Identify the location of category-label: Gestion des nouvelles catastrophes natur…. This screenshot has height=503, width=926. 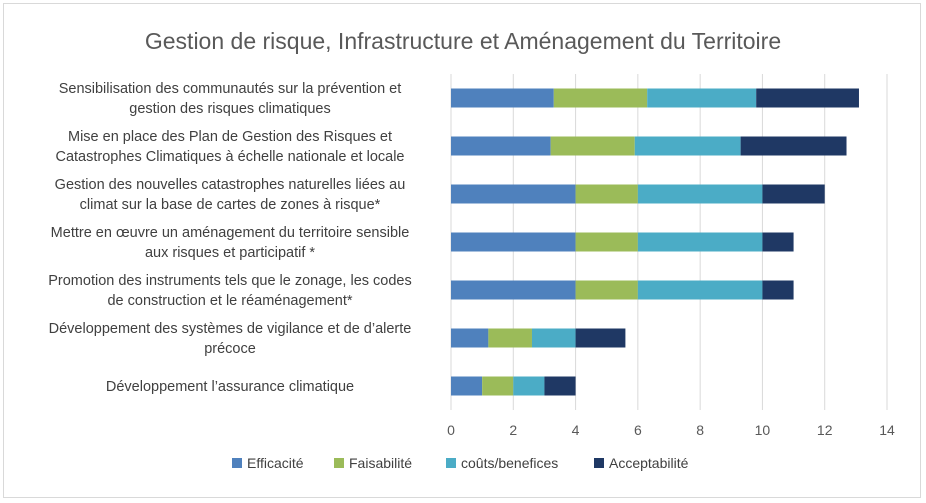
(230, 185).